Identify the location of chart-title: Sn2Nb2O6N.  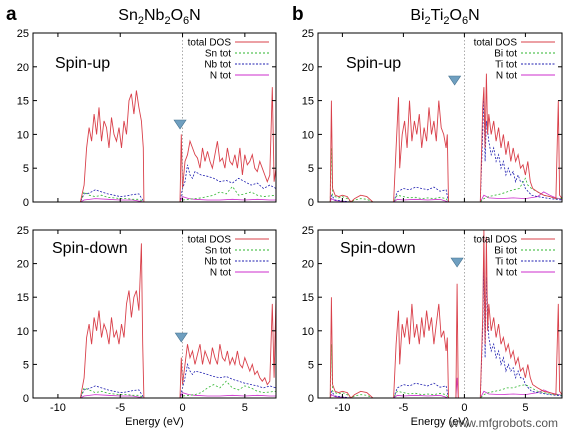
(159, 17).